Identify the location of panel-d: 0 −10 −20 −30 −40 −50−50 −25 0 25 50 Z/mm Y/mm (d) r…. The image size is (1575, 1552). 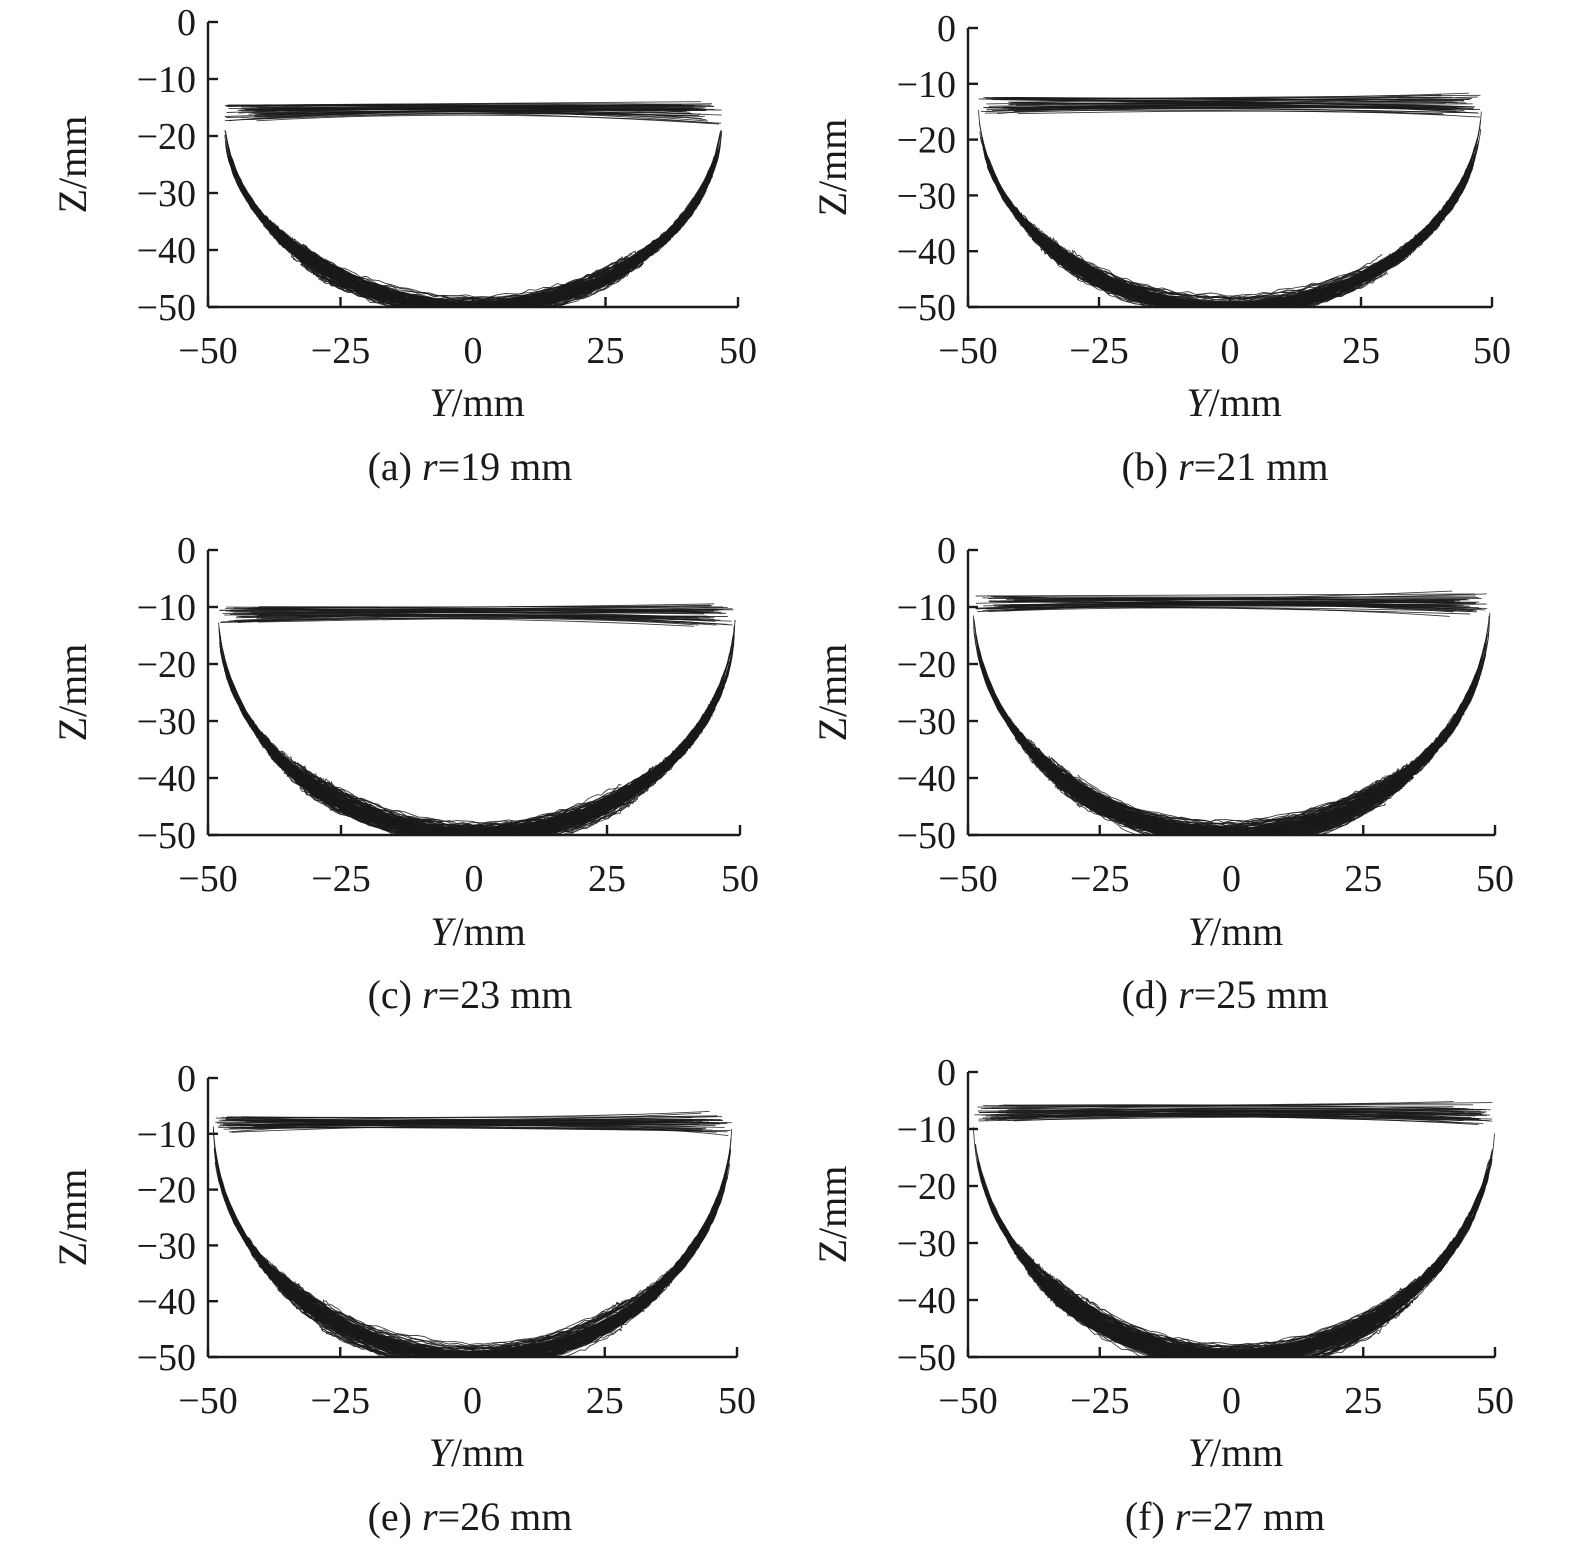
(1162, 773).